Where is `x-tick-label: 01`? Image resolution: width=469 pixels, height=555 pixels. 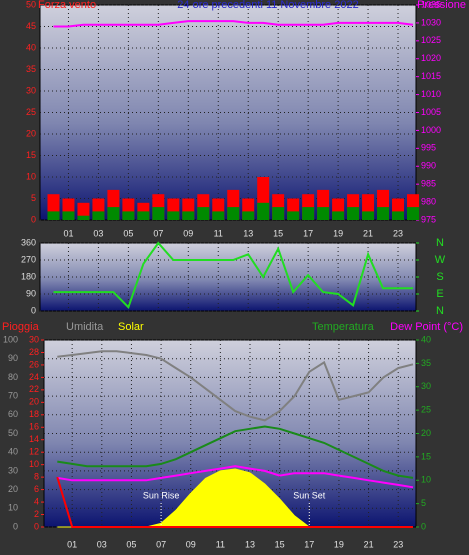 x-tick-label: 01 is located at coordinates (72, 544).